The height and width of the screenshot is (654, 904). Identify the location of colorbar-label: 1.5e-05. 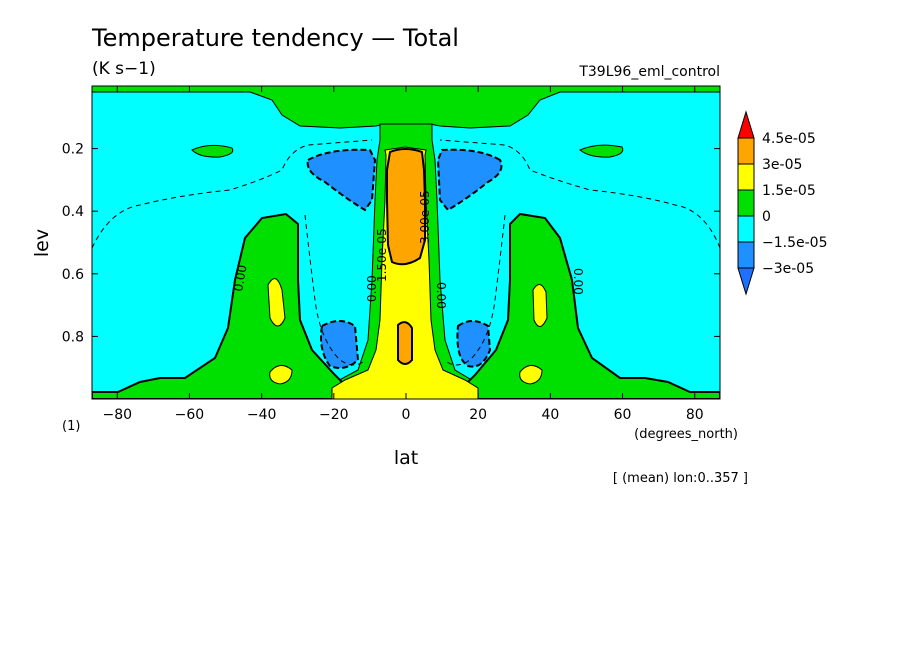
(789, 191).